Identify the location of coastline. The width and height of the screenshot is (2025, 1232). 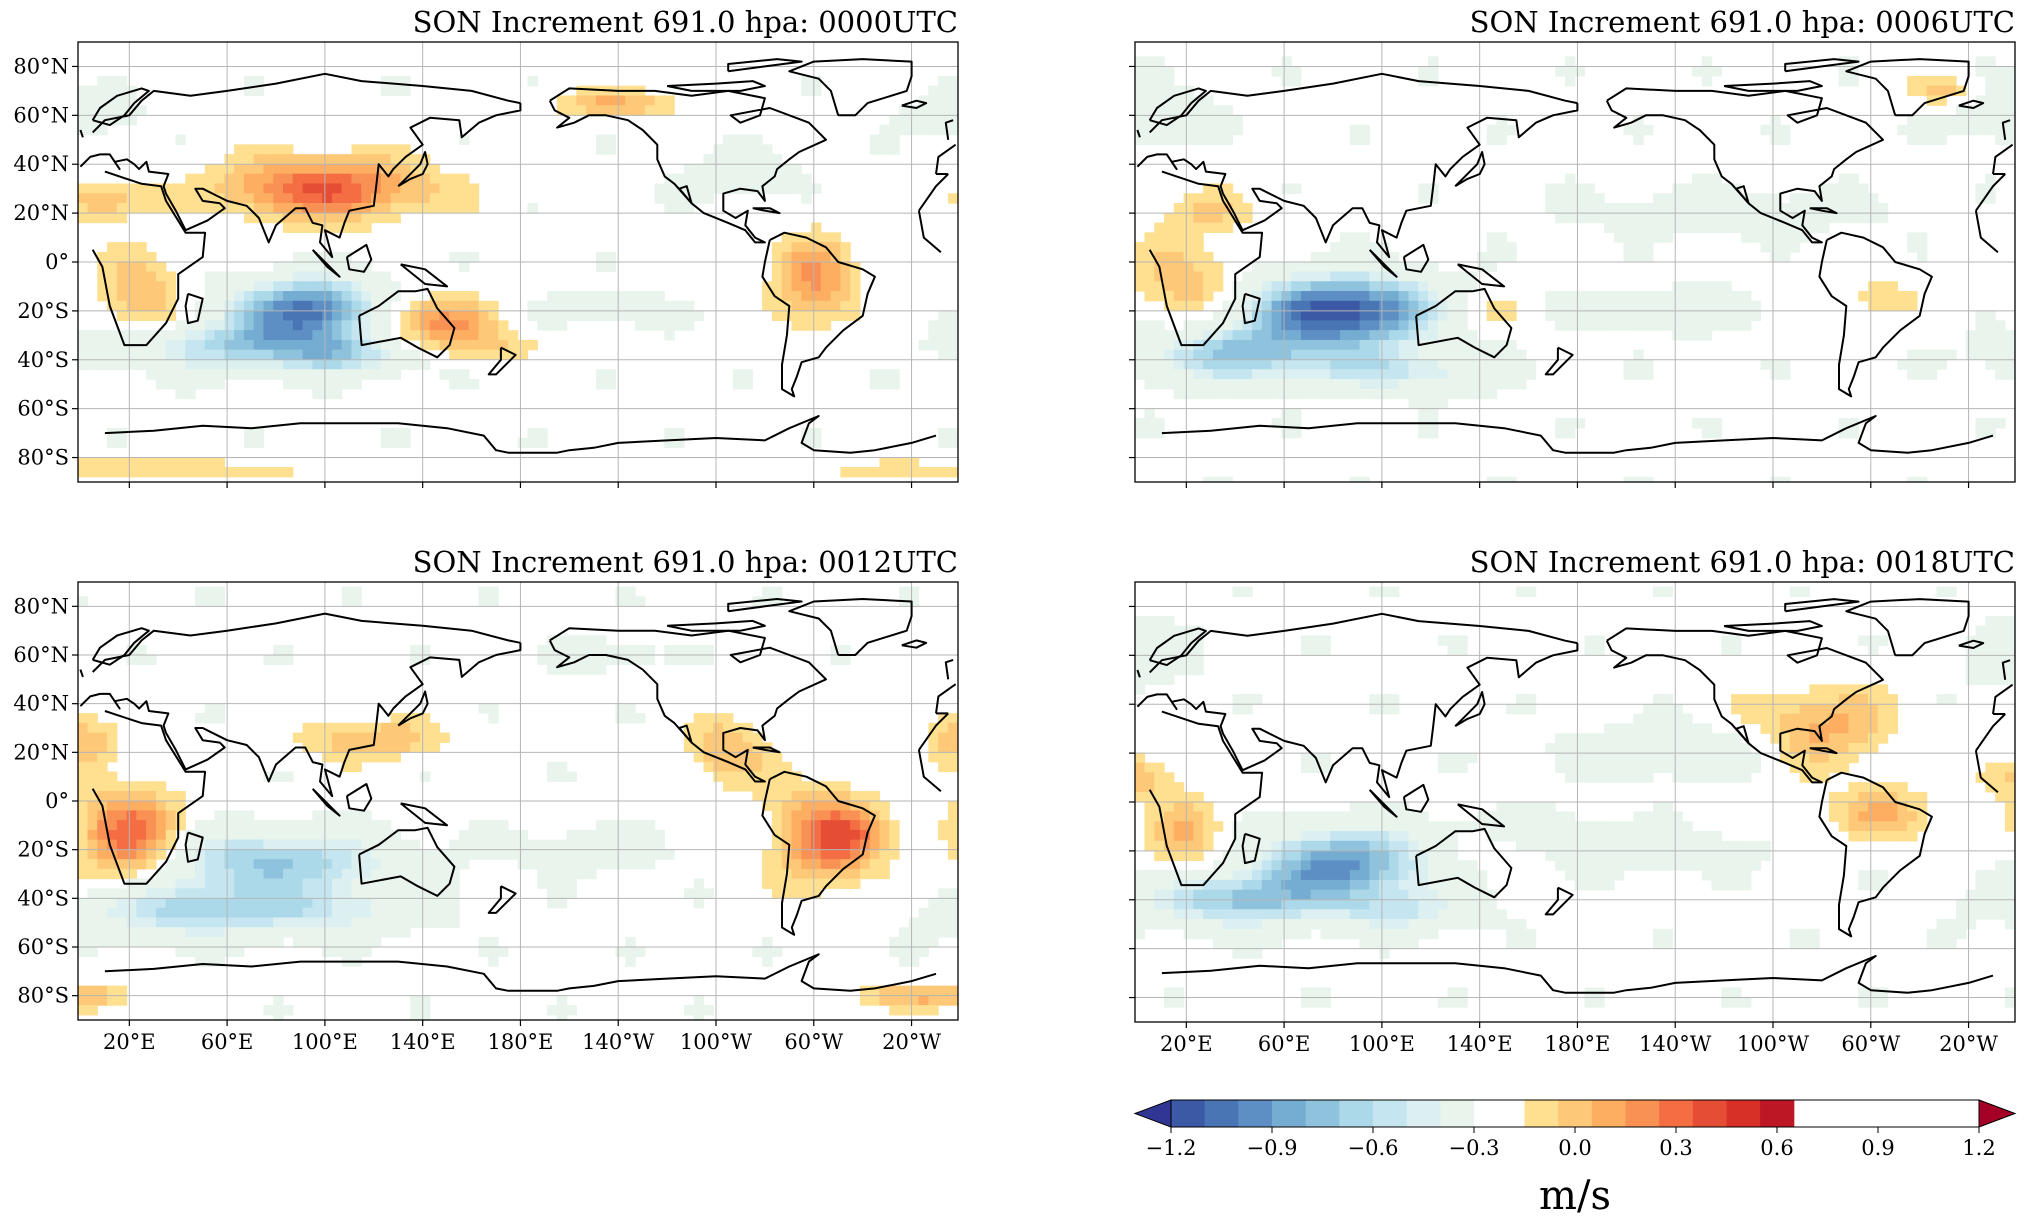
(1971, 644).